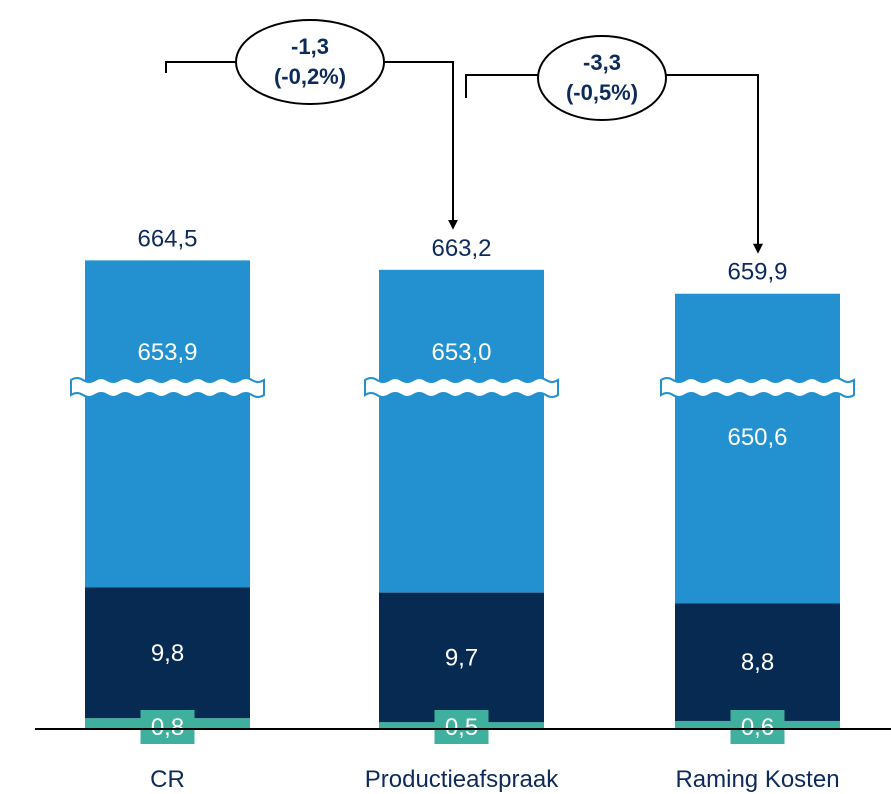  I want to click on category-label-0: CR, so click(167, 779).